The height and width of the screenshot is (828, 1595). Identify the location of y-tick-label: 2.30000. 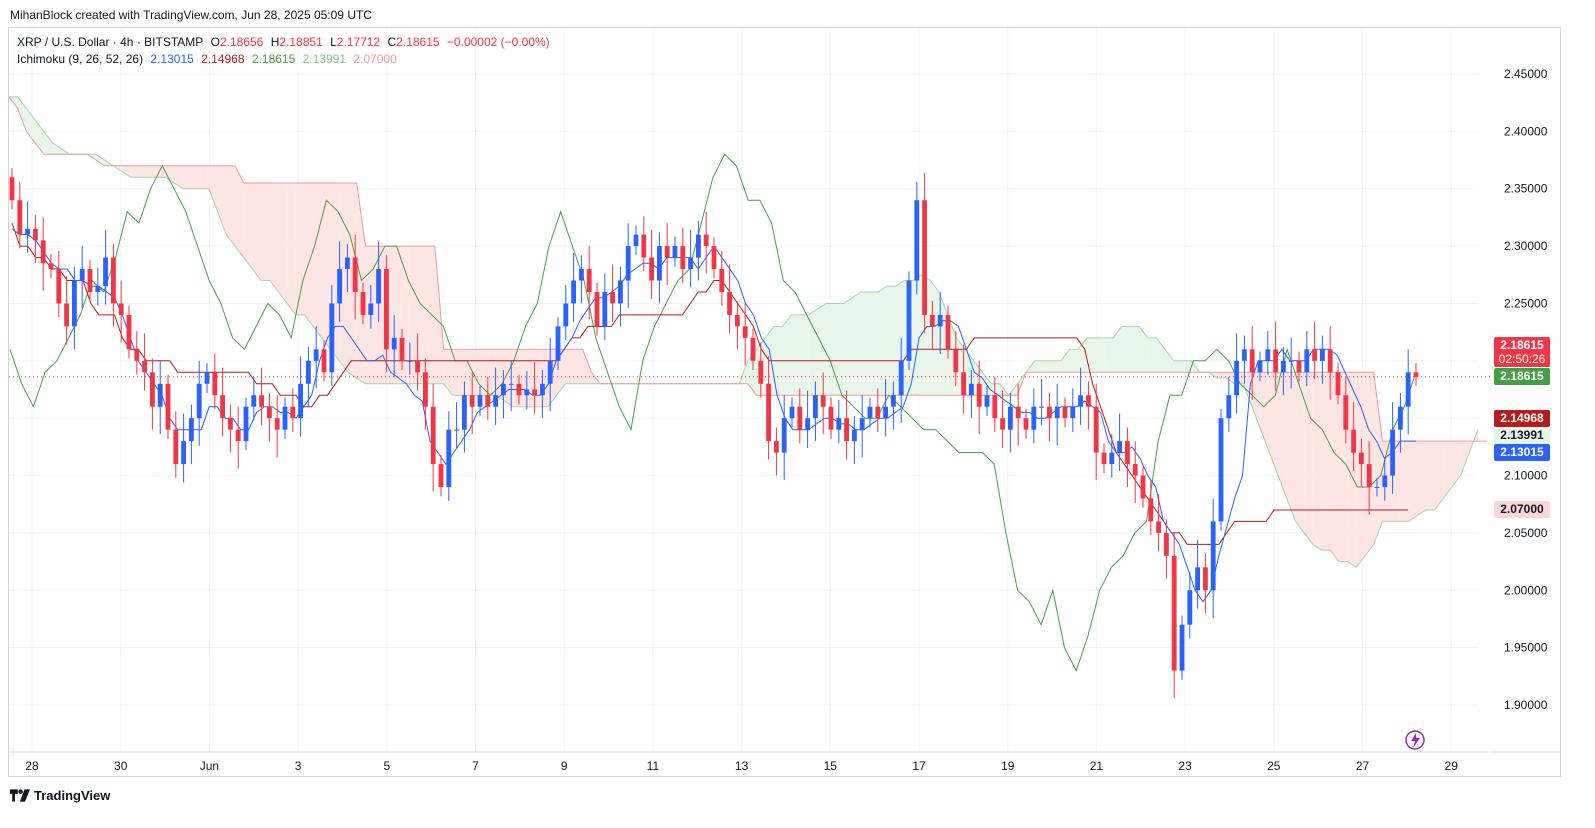
(1526, 246).